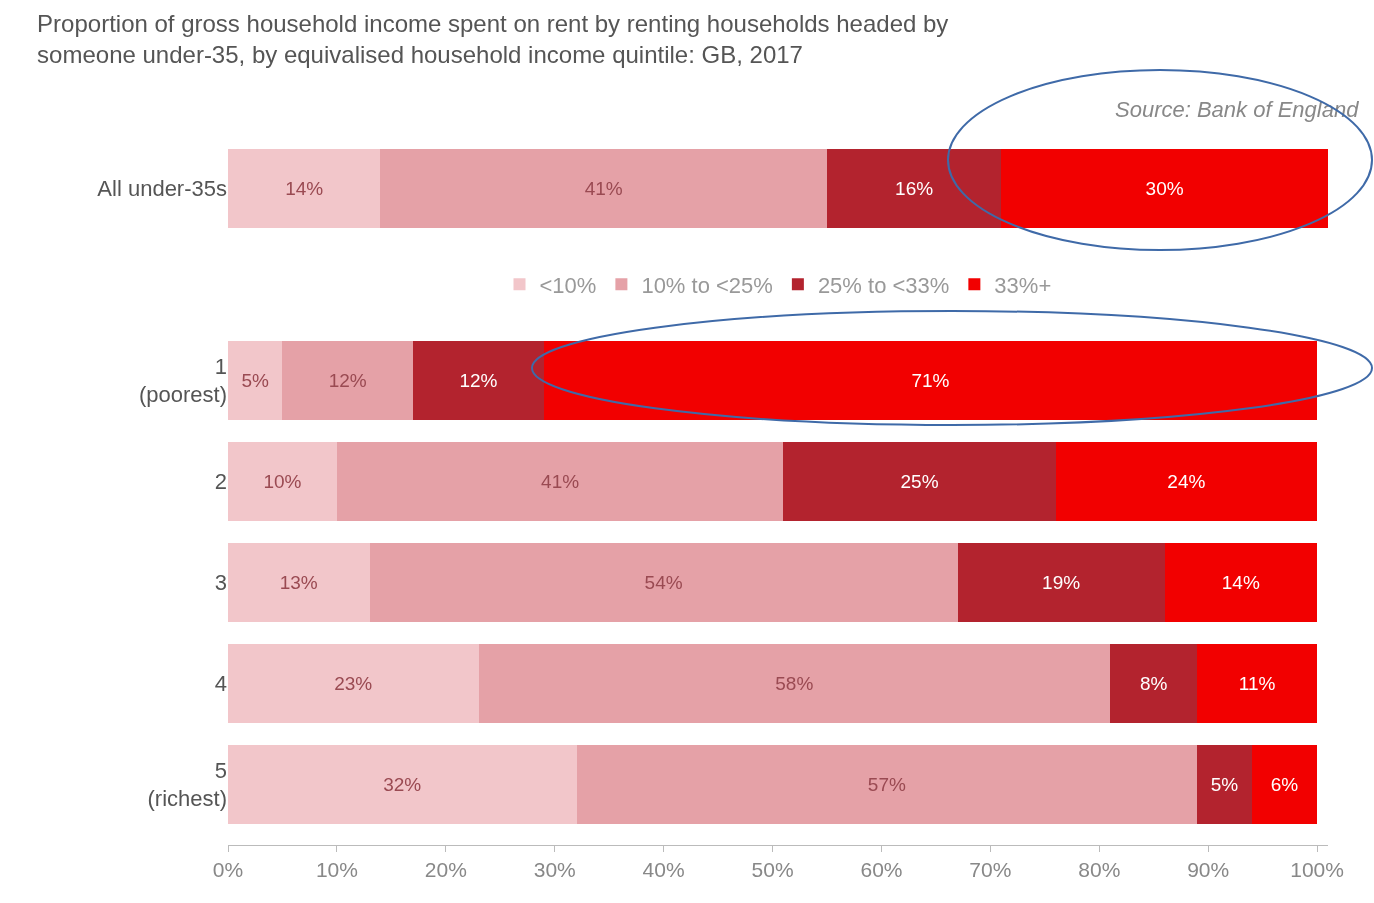  Describe the element at coordinates (883, 285) in the screenshot. I see `legend-label: 25% to <33%` at that location.